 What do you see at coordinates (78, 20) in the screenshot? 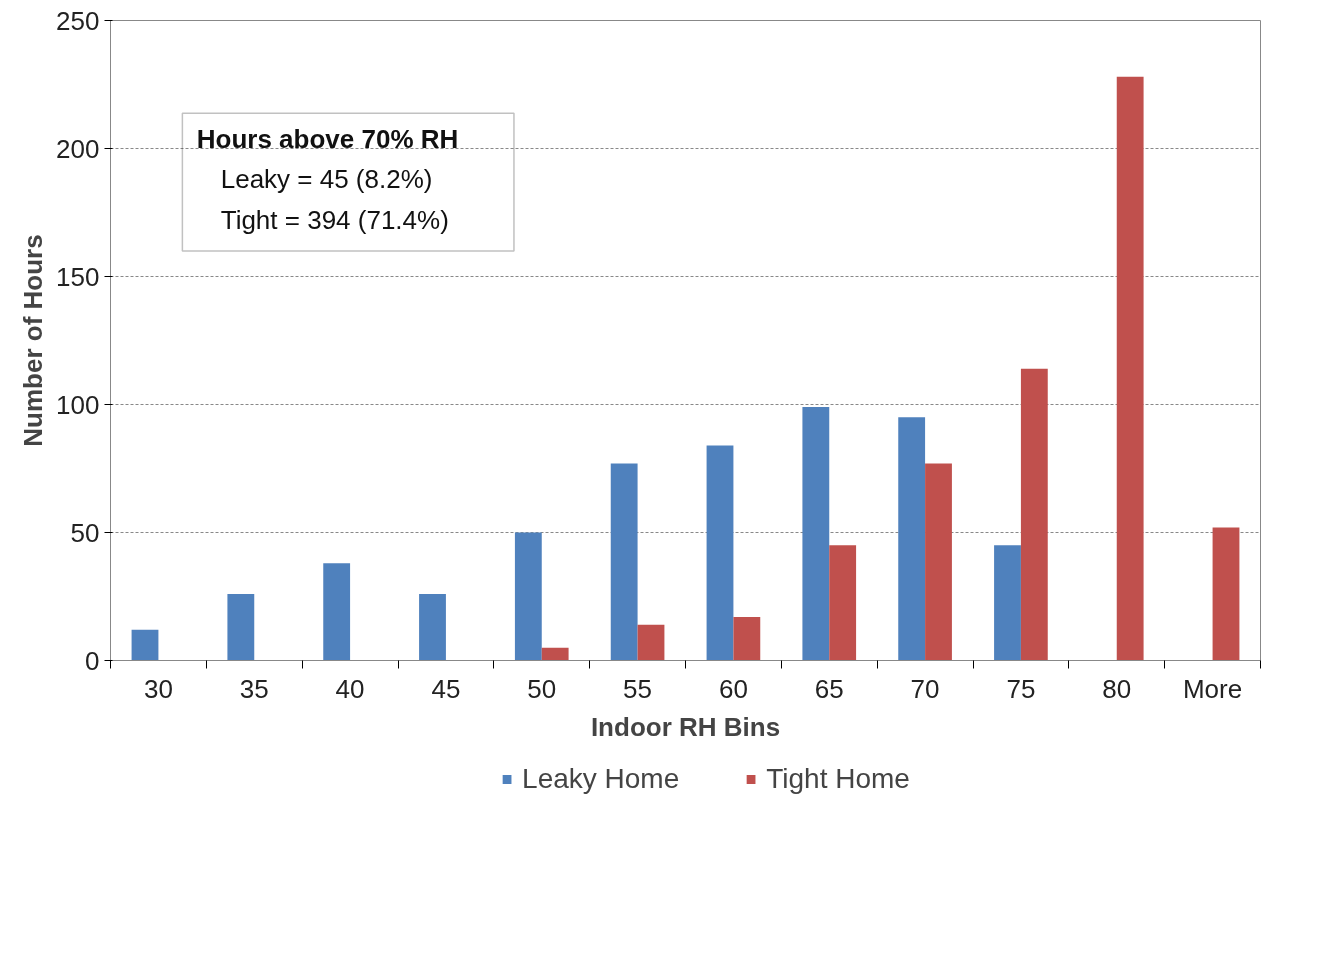
I see `y-tick-label: 250` at bounding box center [78, 20].